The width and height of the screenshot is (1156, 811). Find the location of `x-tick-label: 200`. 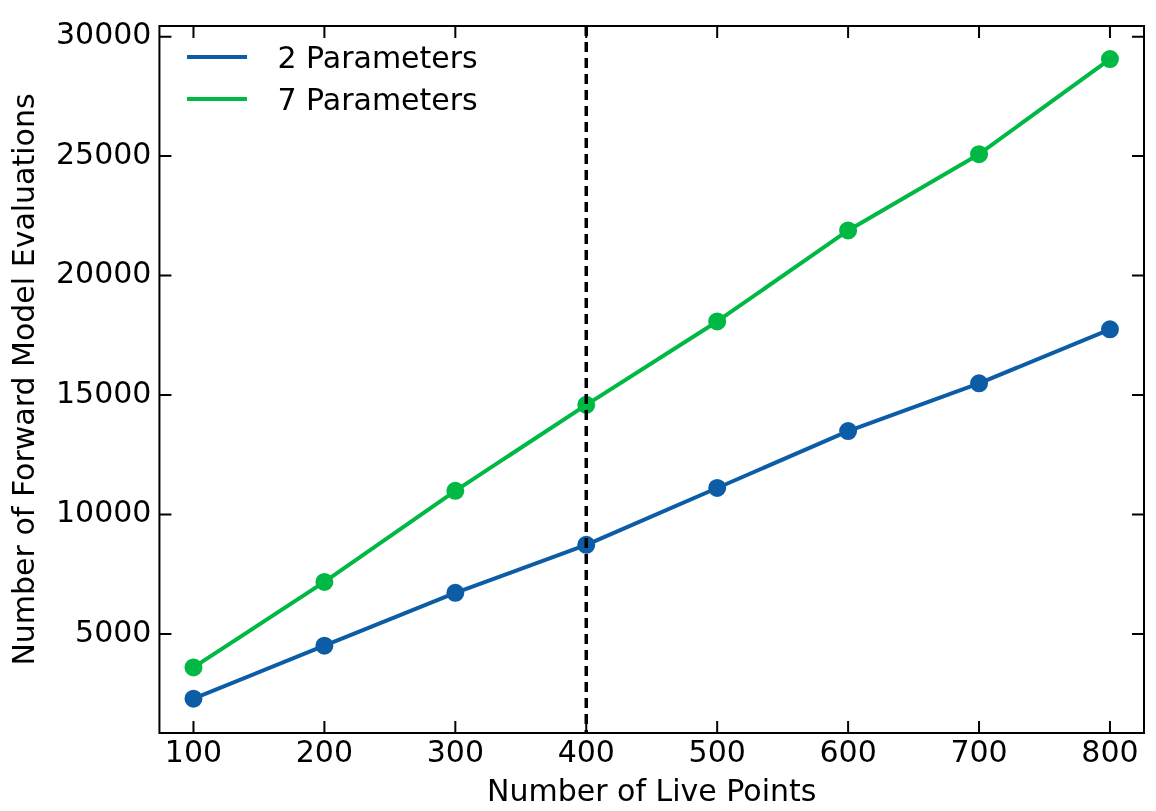

x-tick-label: 200 is located at coordinates (324, 751).